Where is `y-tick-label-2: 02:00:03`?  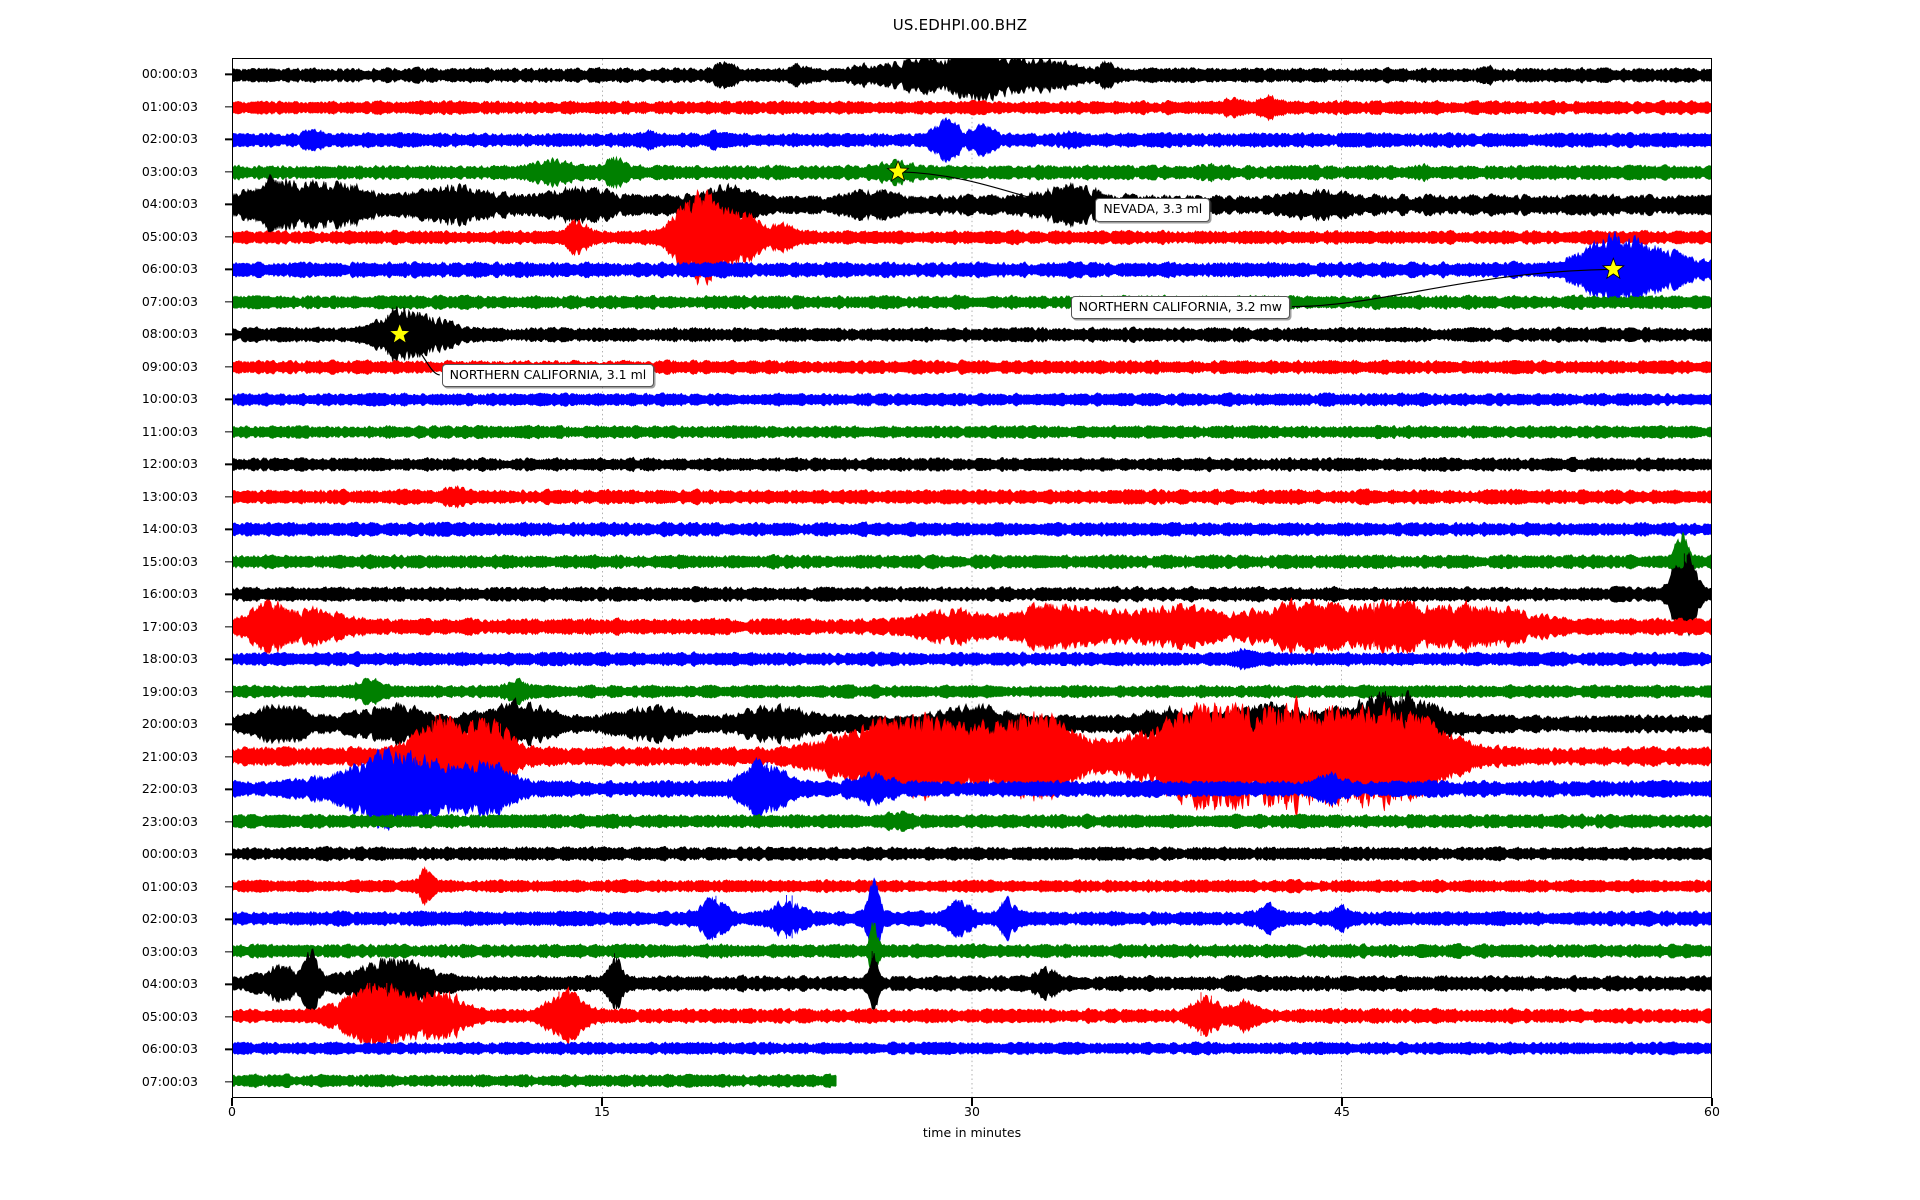
y-tick-label-2: 02:00:03 is located at coordinates (169, 138).